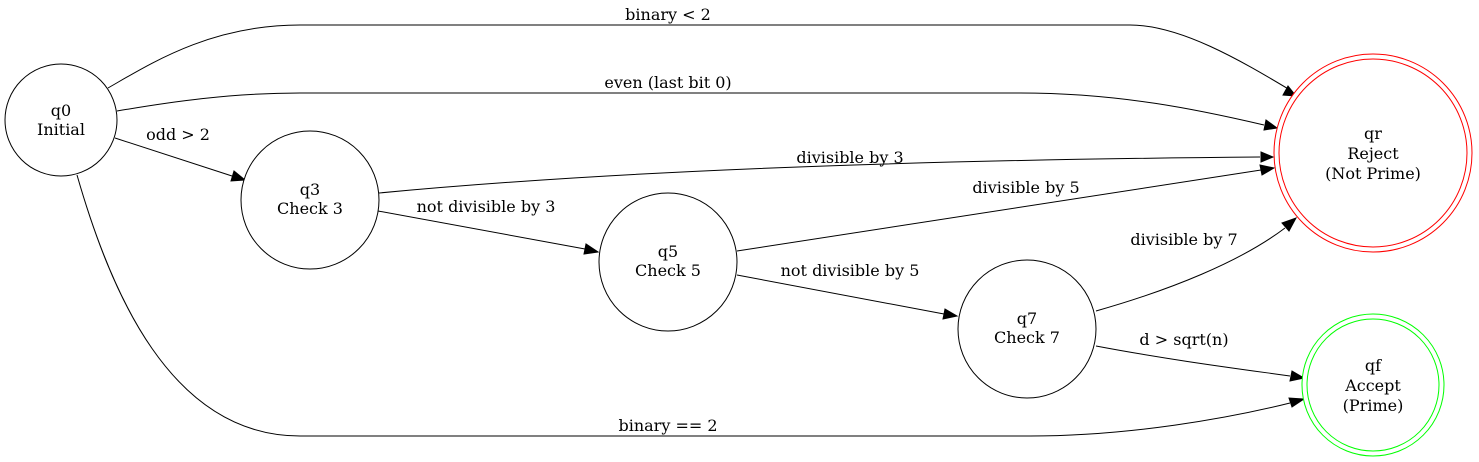  I want to click on node-qf-id: qf, so click(1373, 365).